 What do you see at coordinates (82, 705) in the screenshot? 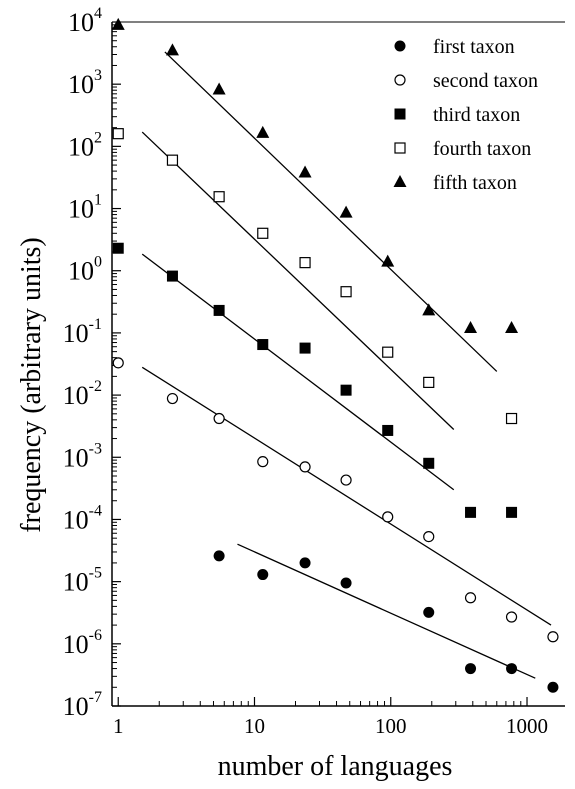
I see `y-tick-label: 10⁻⁷` at bounding box center [82, 705].